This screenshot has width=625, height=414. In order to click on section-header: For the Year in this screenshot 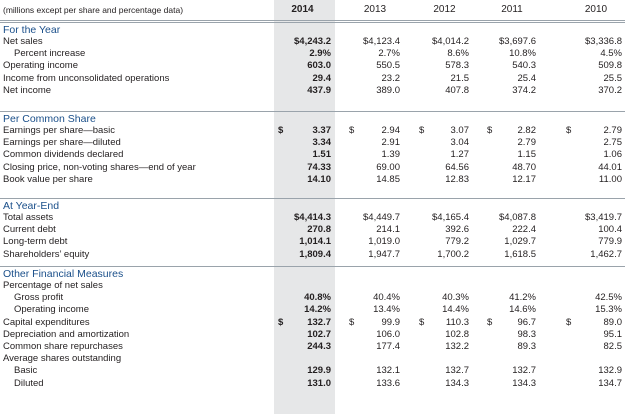, I will do `click(312, 29)`.